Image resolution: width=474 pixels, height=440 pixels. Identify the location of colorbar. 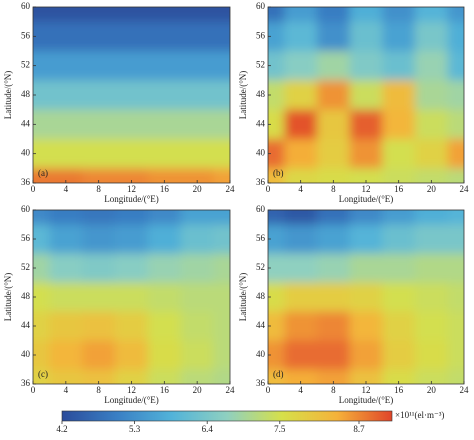
(227, 416).